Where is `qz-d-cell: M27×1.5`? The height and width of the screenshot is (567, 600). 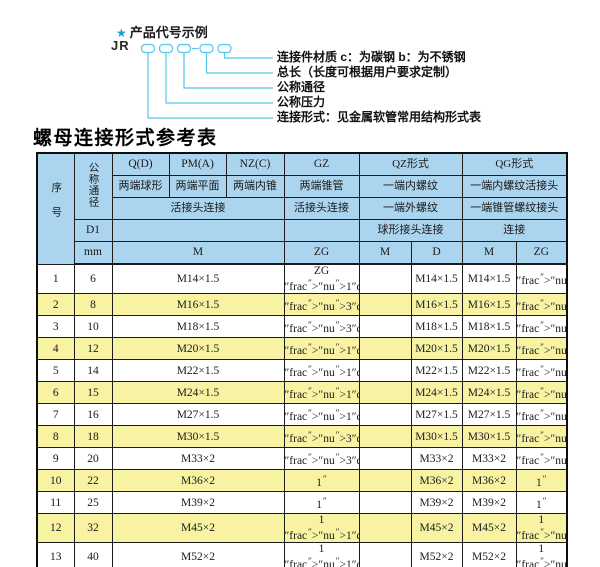
qz-d-cell: M27×1.5 is located at coordinates (436, 414).